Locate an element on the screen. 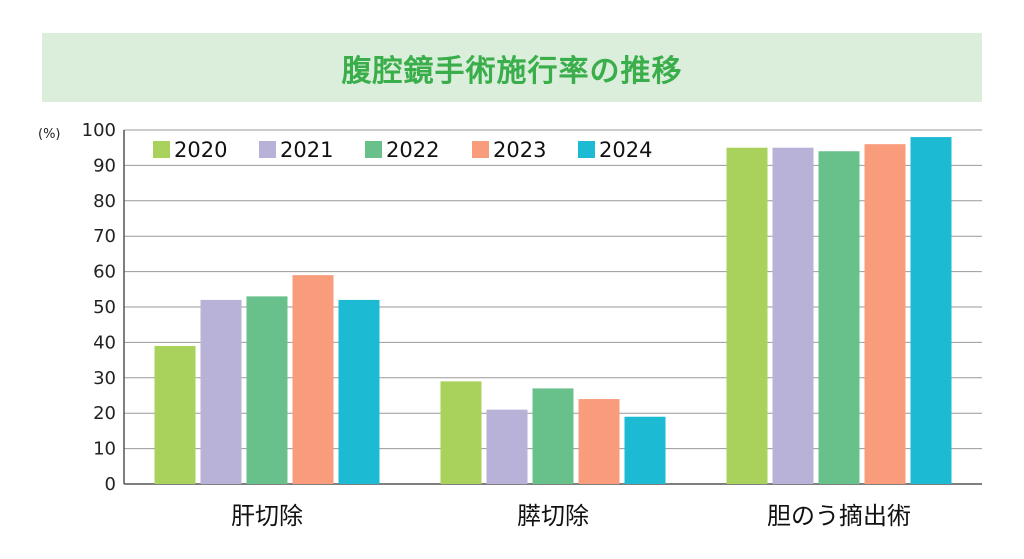 The image size is (1024, 559). chart-title: 腹腔鏡手術施行率の推移 is located at coordinates (512, 71).